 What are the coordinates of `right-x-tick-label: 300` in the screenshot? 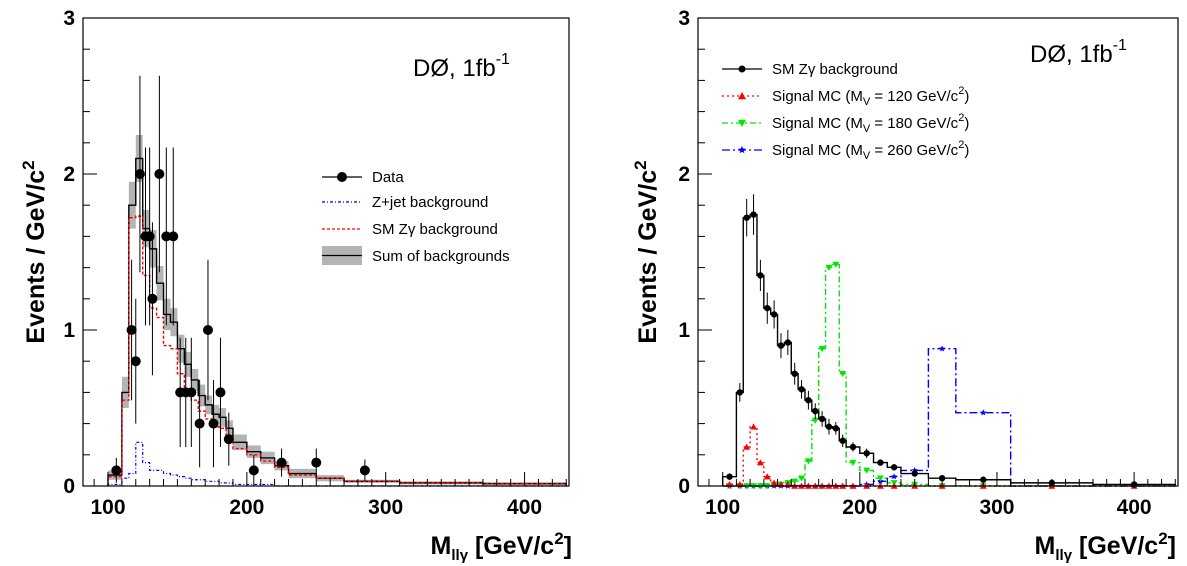 It's located at (996, 507).